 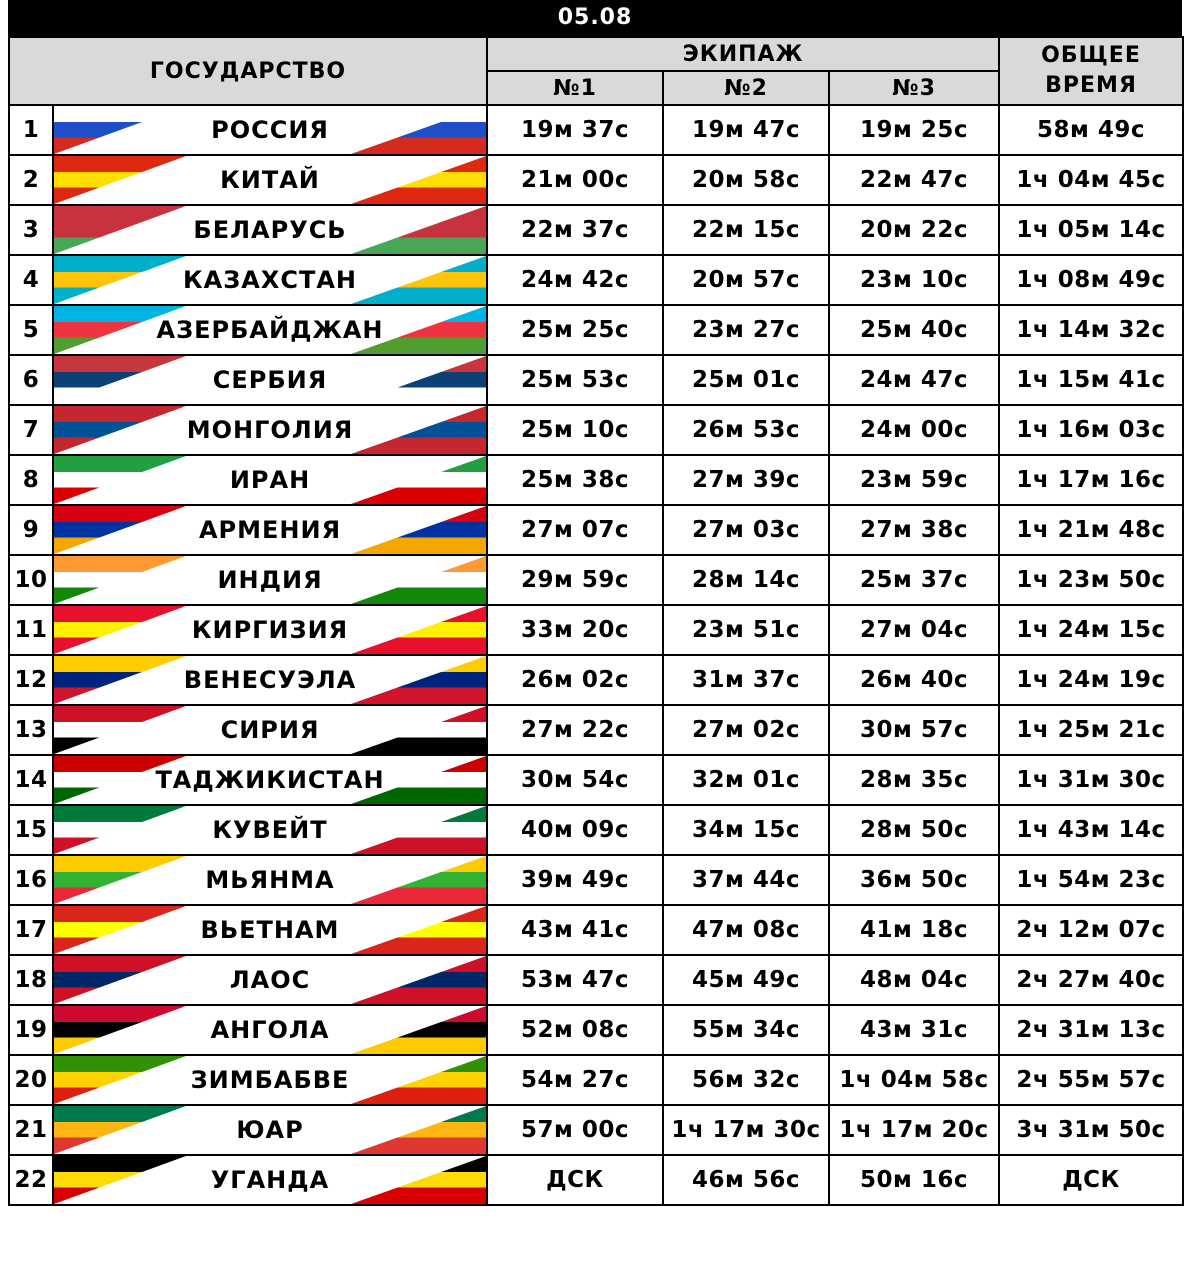 I want to click on country-name: УГАНДА, so click(x=270, y=1180).